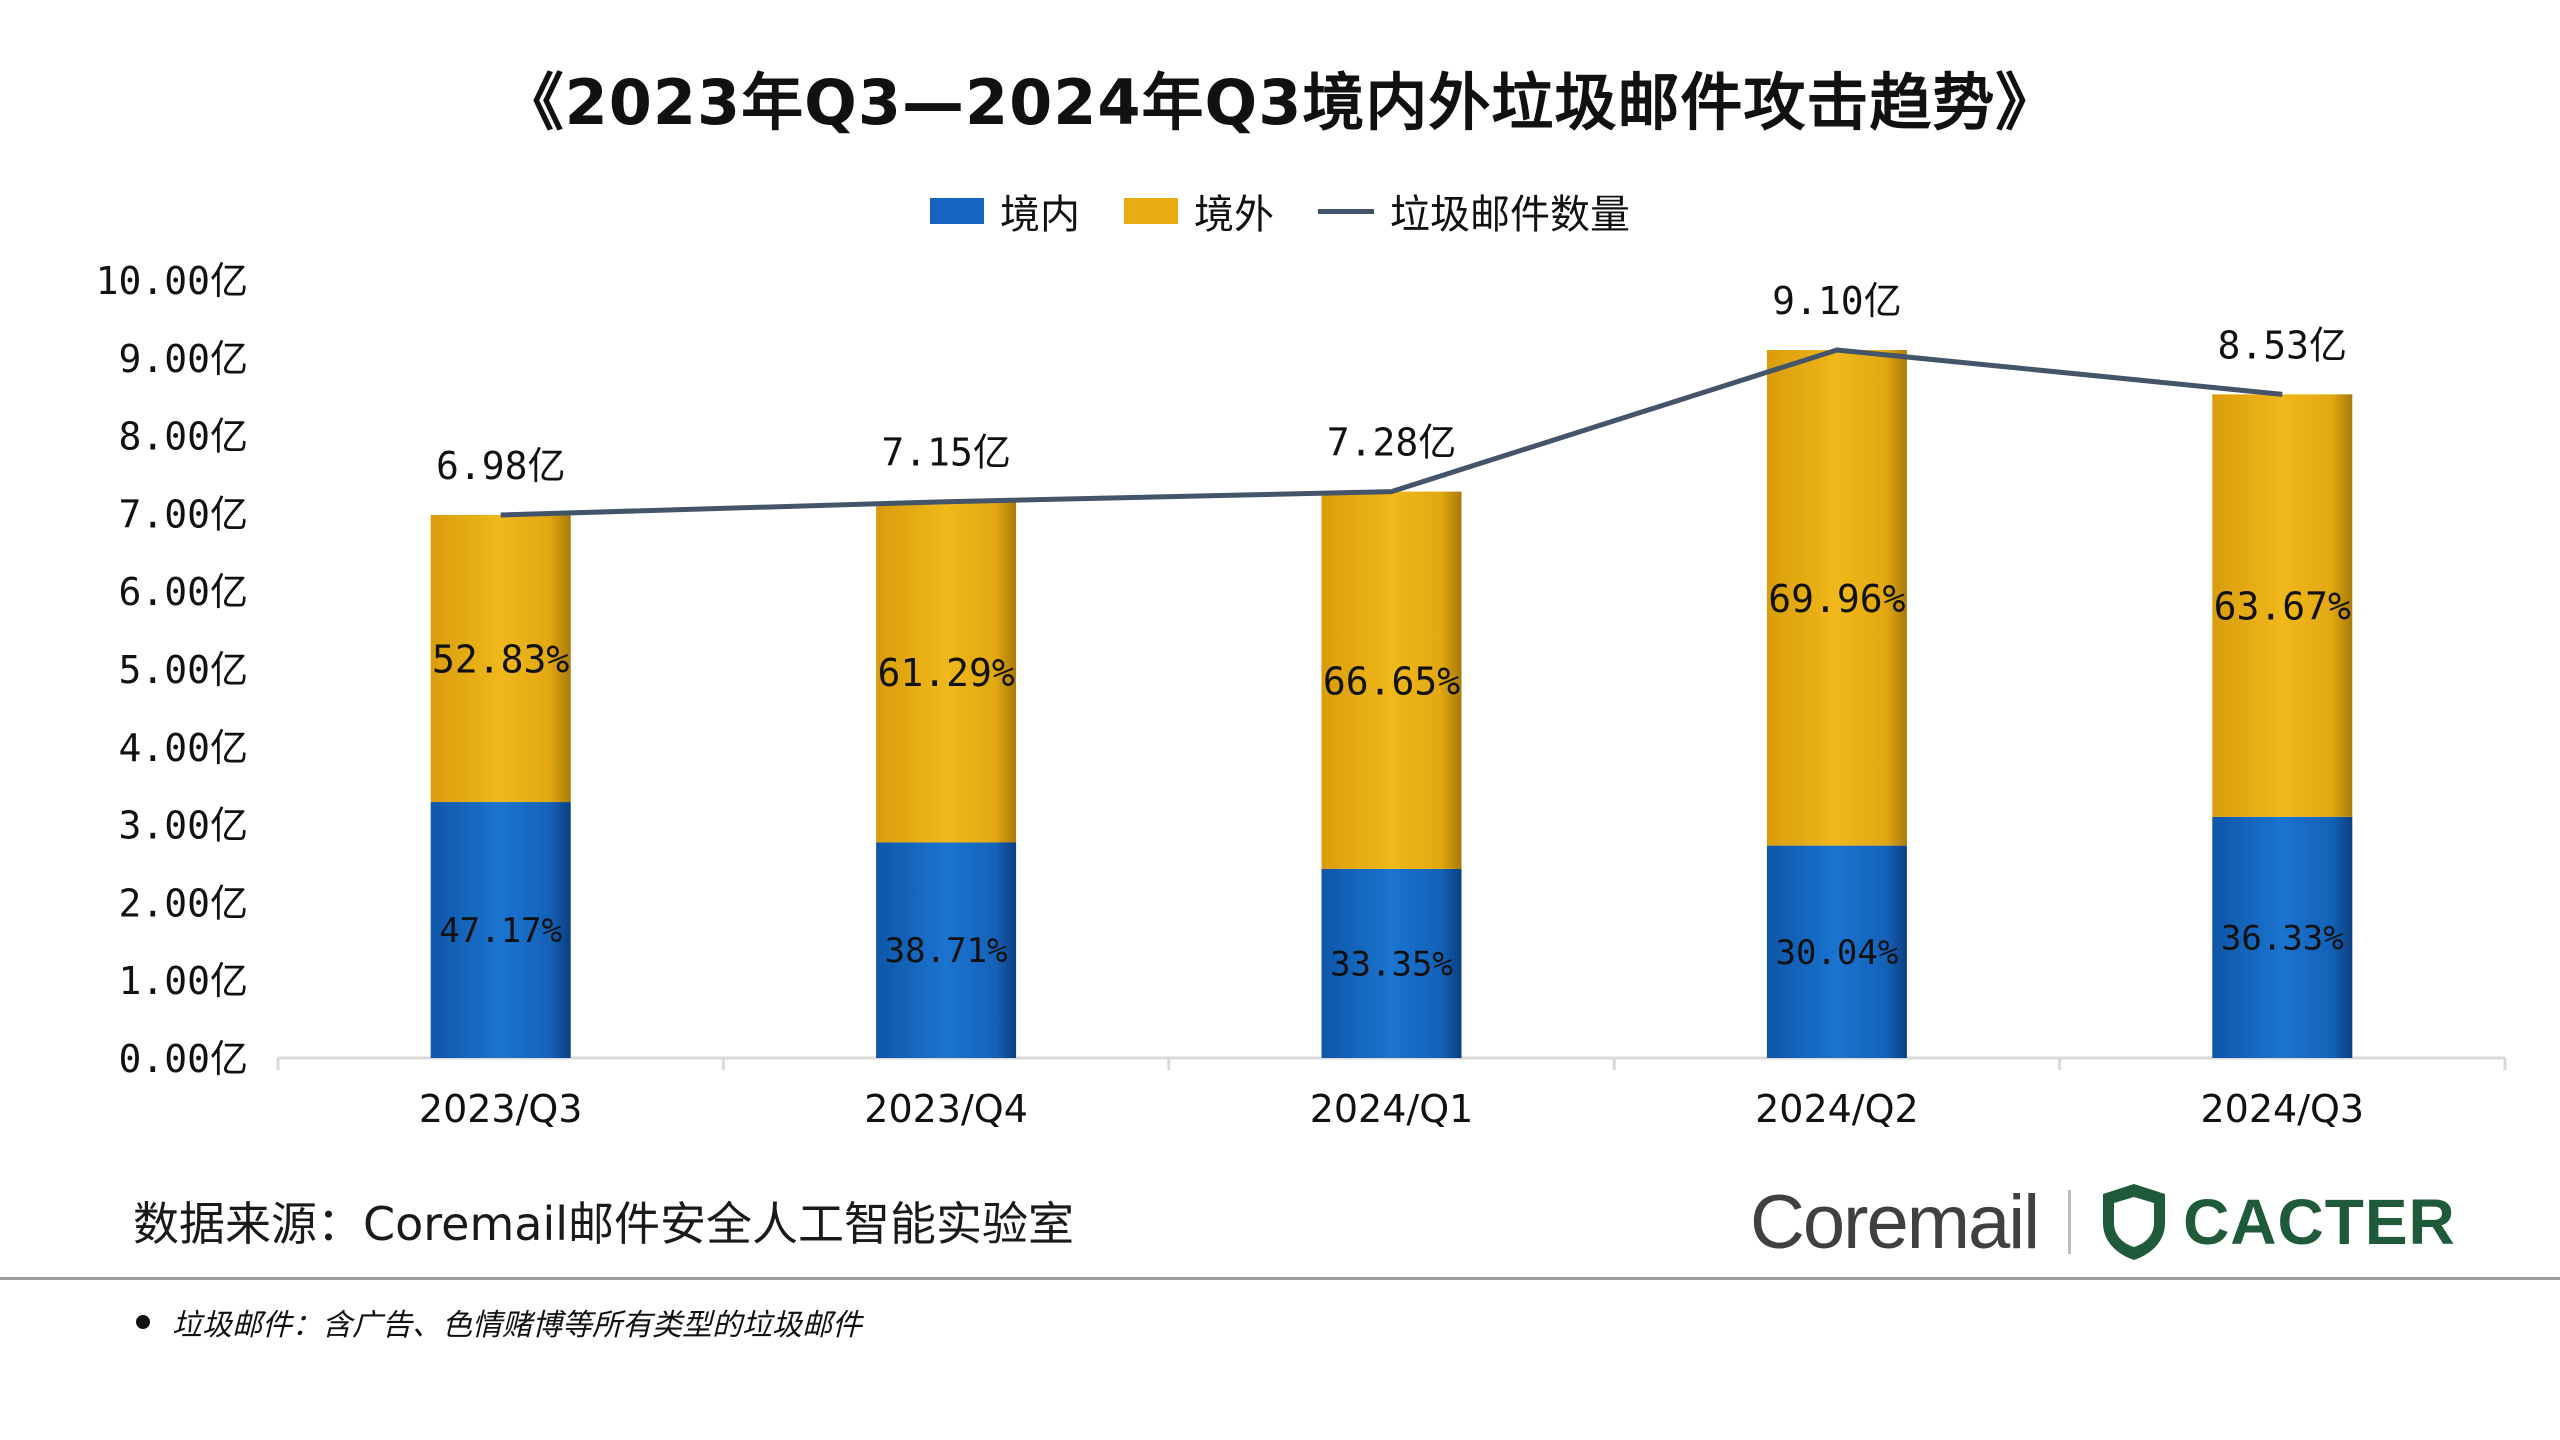  What do you see at coordinates (1280, 1278) in the screenshot?
I see `footer-separator` at bounding box center [1280, 1278].